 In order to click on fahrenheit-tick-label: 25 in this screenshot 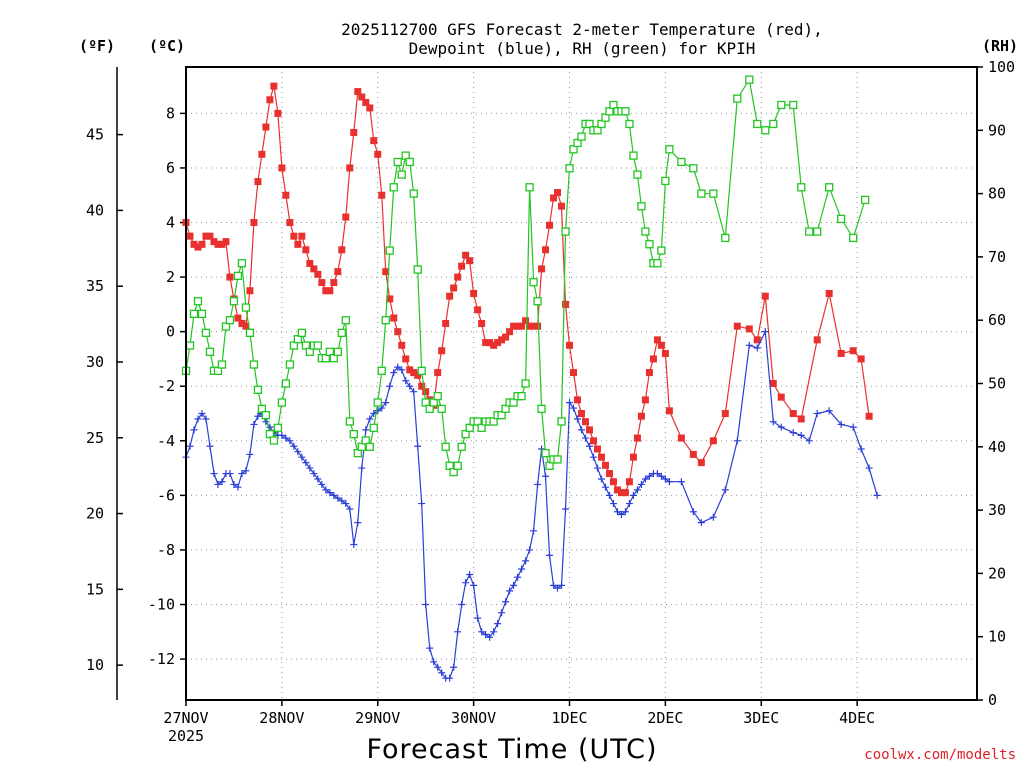, I will do `click(95, 438)`.